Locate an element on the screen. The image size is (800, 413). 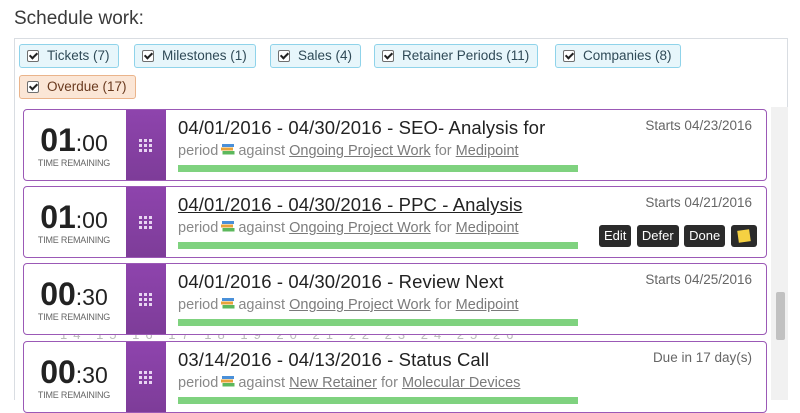
project-link: New Retainer is located at coordinates (333, 383).